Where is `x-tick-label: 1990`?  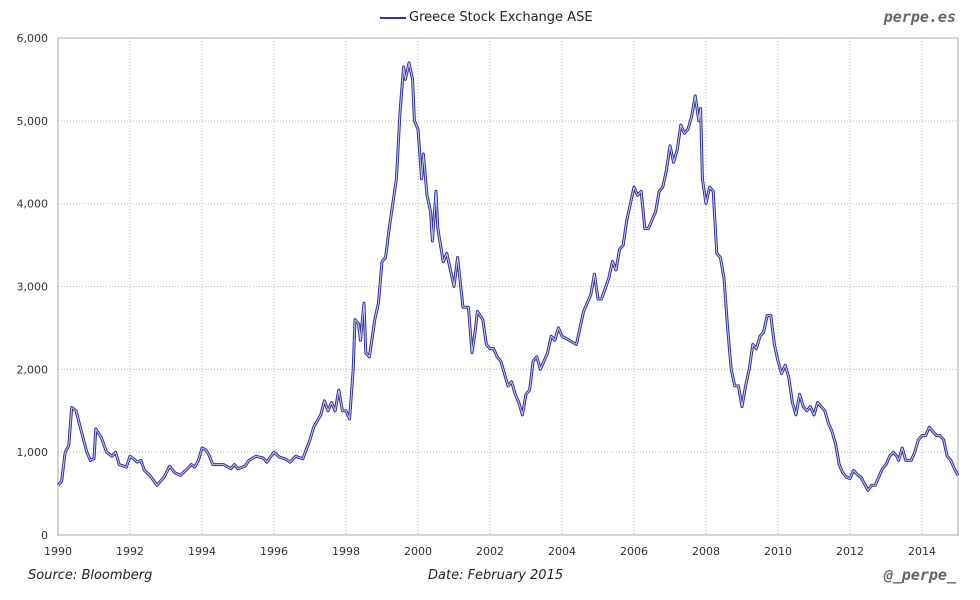 x-tick-label: 1990 is located at coordinates (58, 551).